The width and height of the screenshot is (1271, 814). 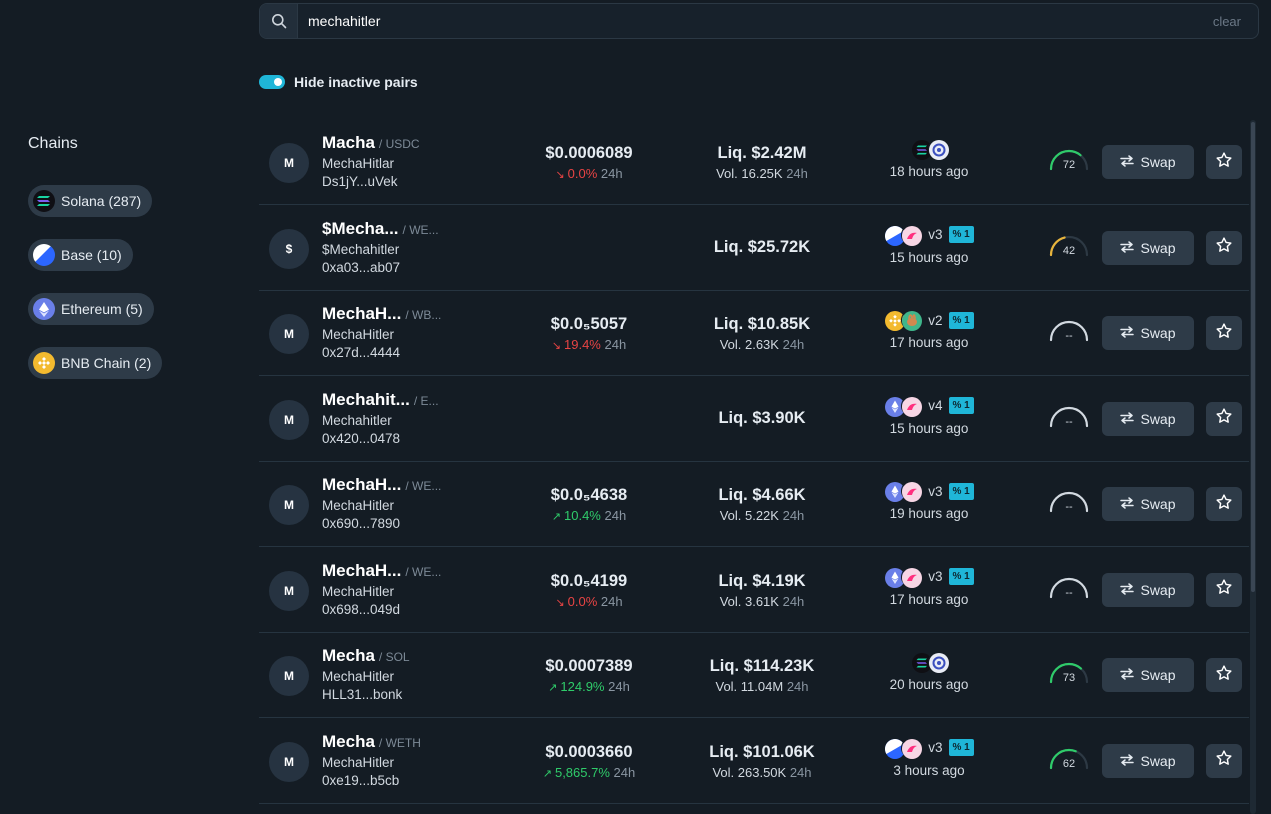 What do you see at coordinates (929, 406) in the screenshot?
I see `dex-icons: v4 % 1` at bounding box center [929, 406].